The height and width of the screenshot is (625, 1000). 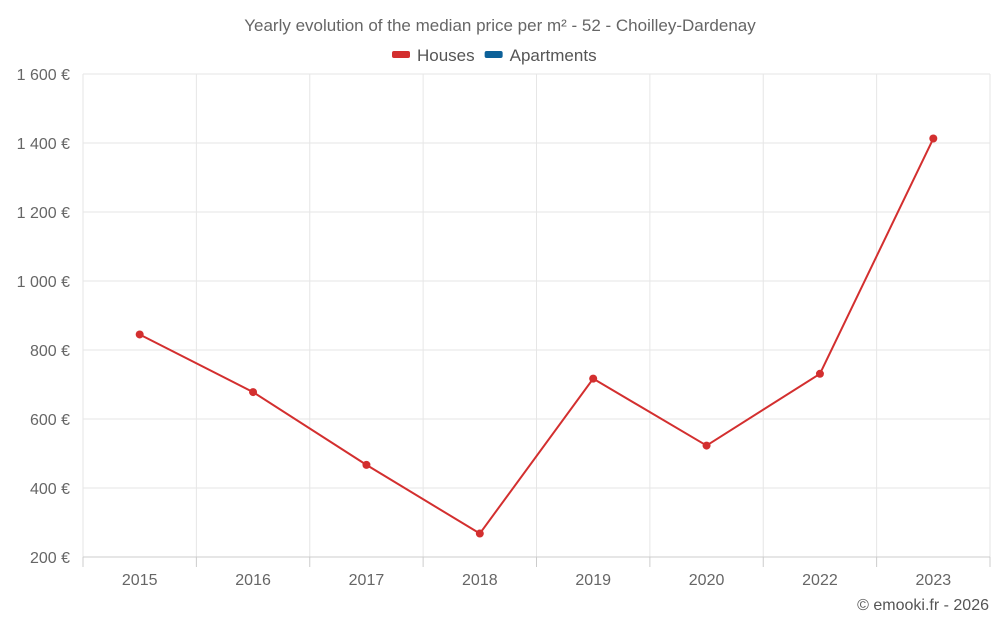 I want to click on x-tick-label: 2022, so click(x=820, y=580).